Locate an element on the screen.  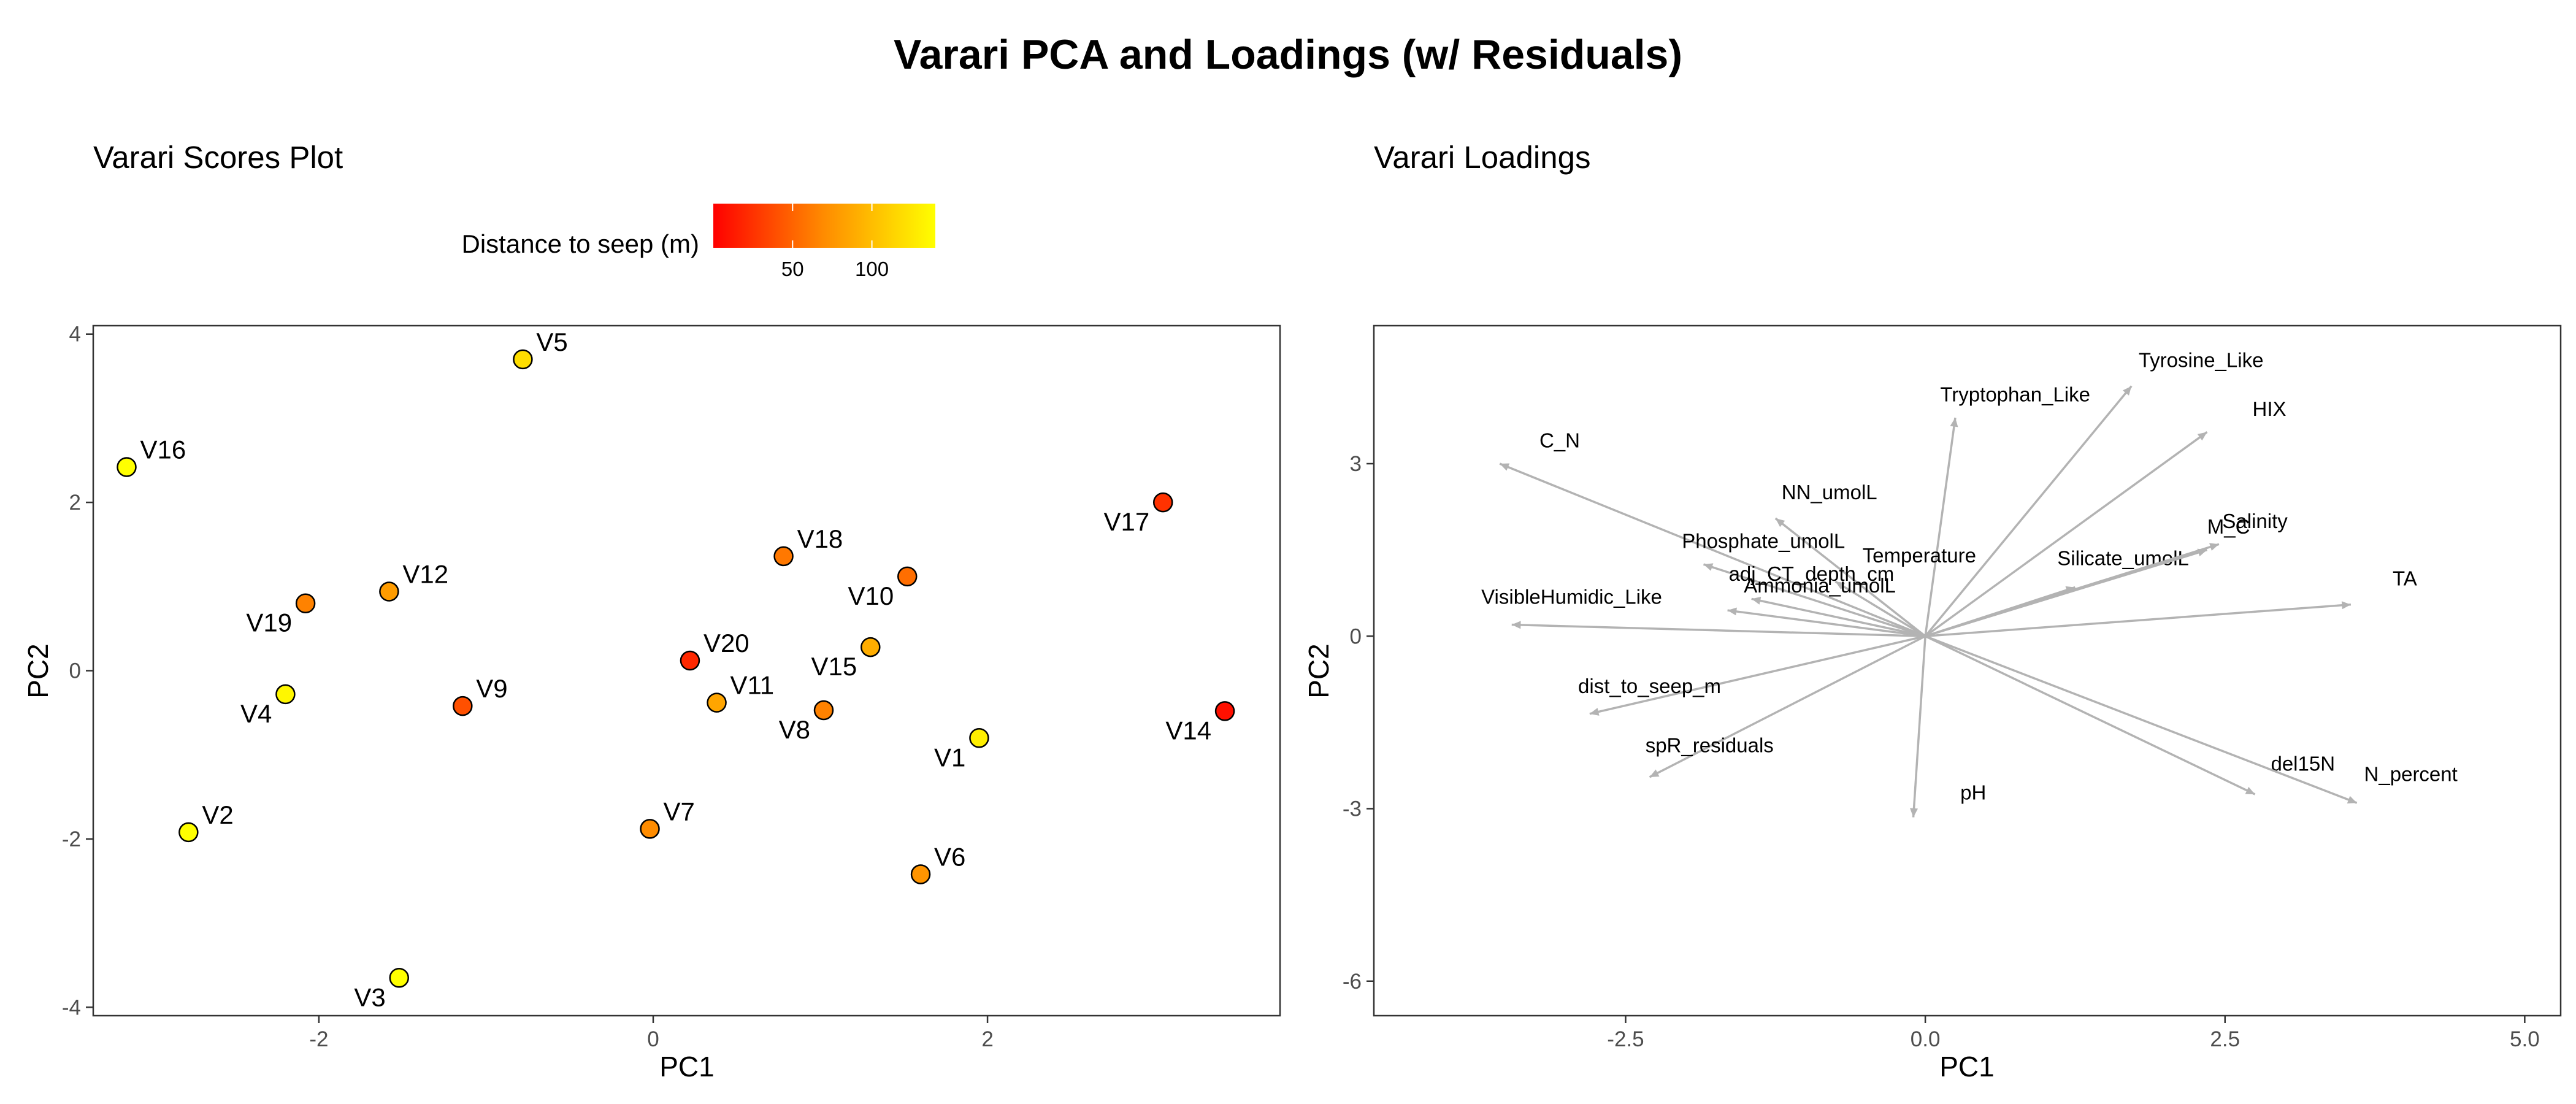
loading-label-phosphate-umoll: Phosphate_umolL is located at coordinates (1763, 541).